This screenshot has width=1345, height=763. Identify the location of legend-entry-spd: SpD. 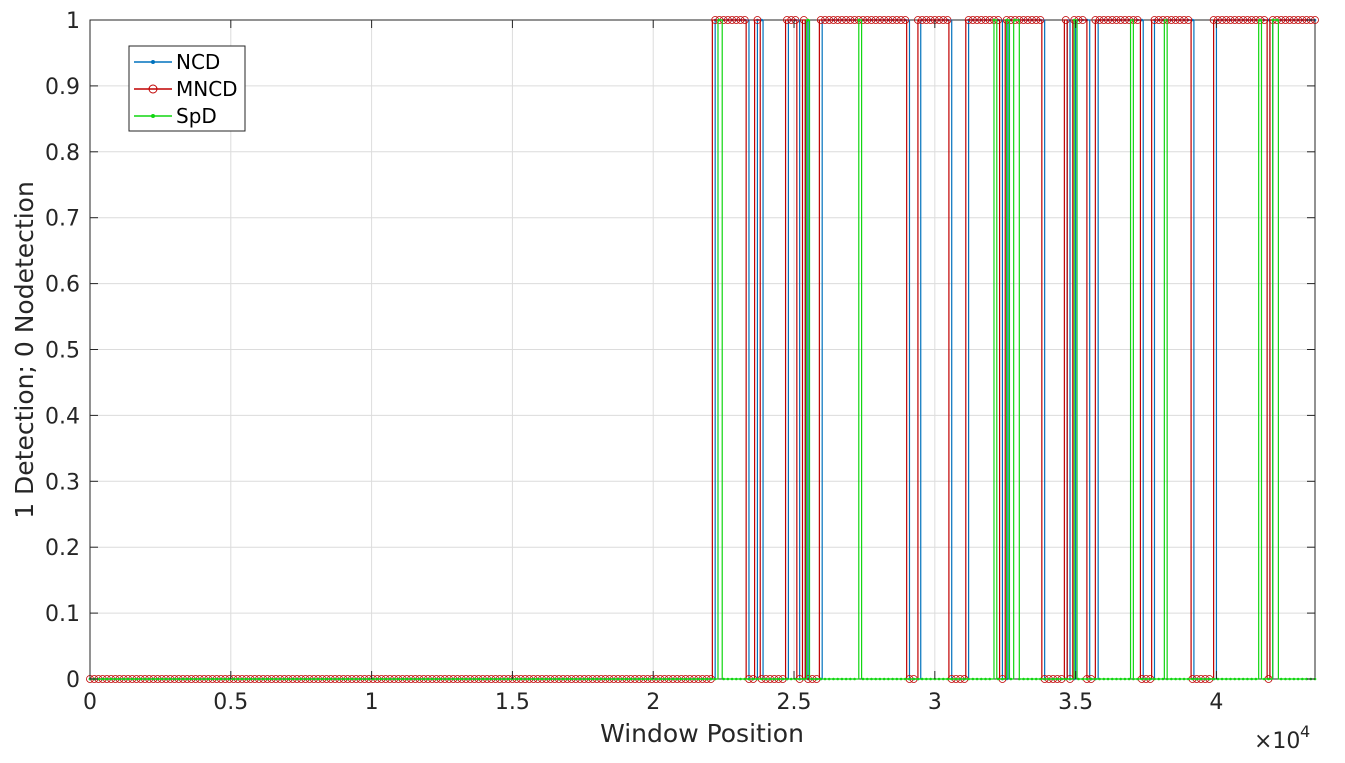
(175, 116).